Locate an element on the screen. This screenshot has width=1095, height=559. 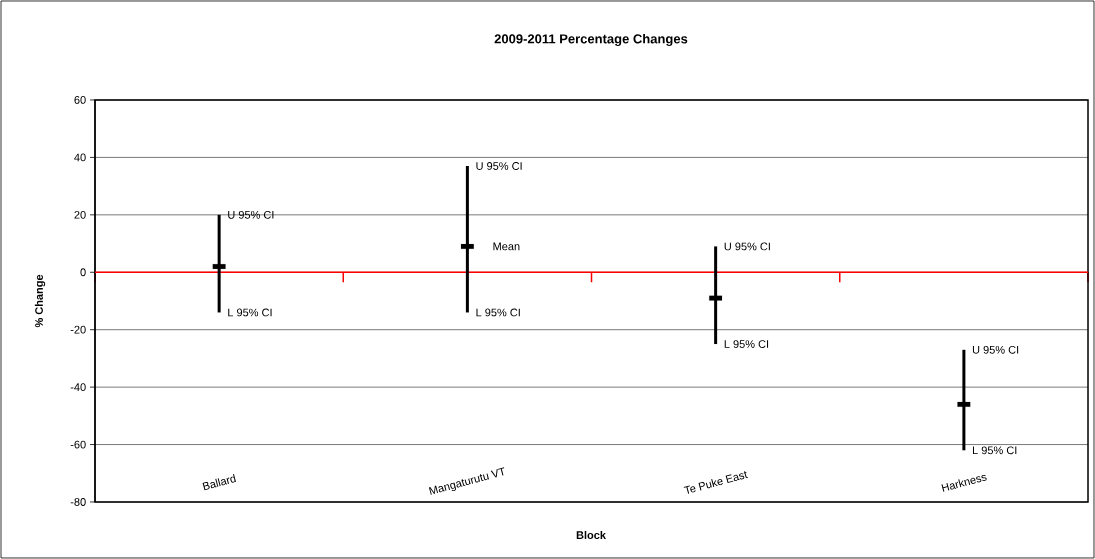
x-tick-label: Te Puke East is located at coordinates (715, 482).